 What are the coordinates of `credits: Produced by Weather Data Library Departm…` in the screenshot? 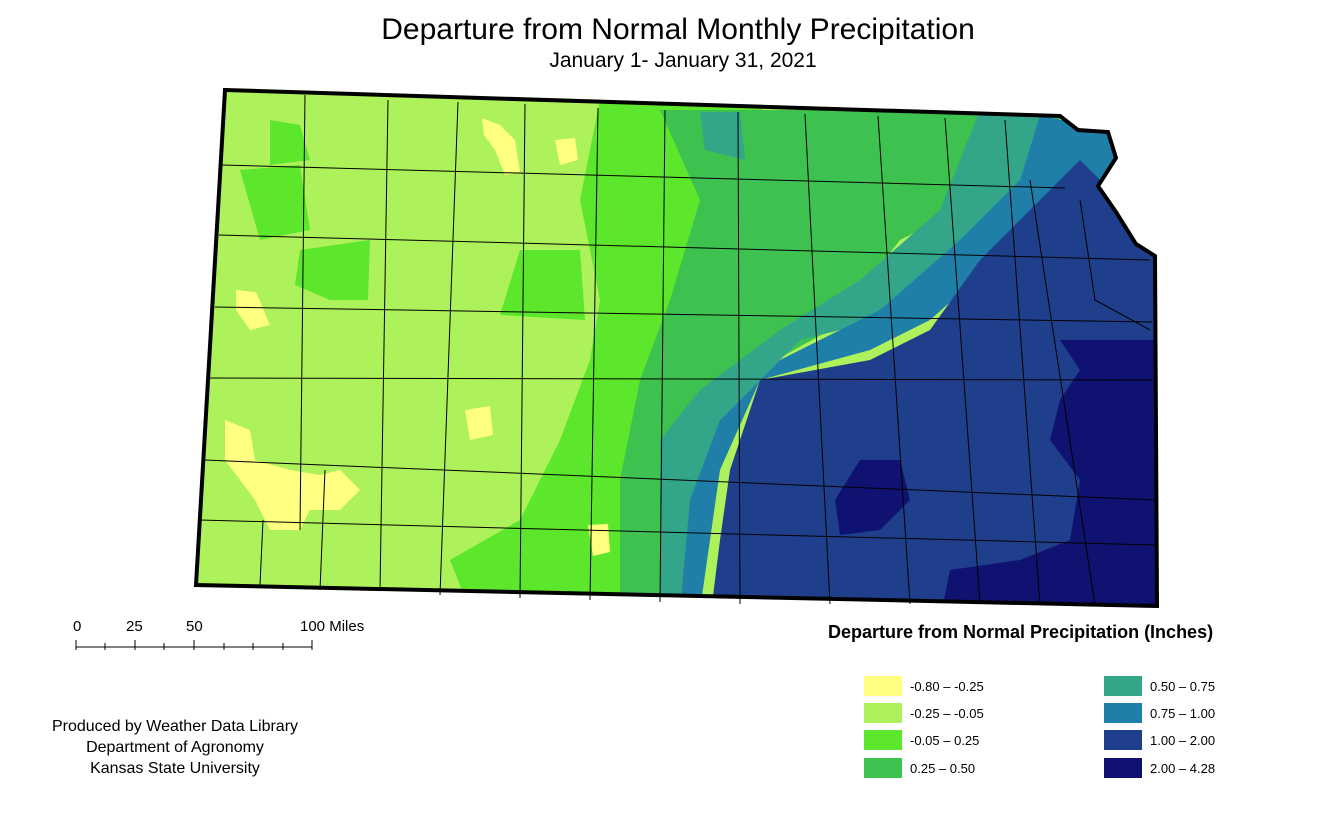 It's located at (175, 747).